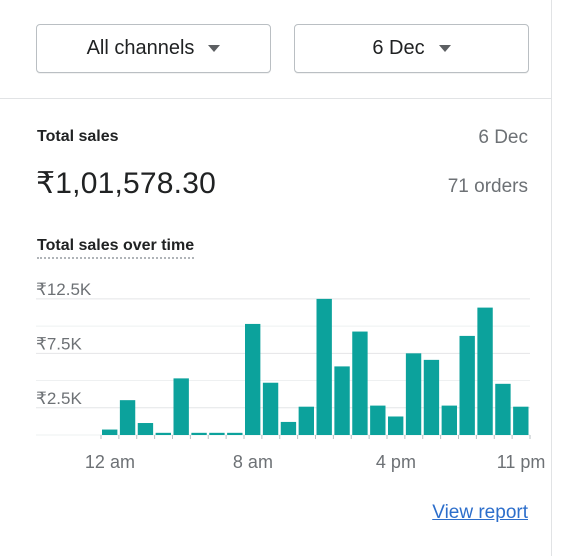 Image resolution: width=566 pixels, height=556 pixels. What do you see at coordinates (253, 462) in the screenshot?
I see `x-tick-label: 8 am` at bounding box center [253, 462].